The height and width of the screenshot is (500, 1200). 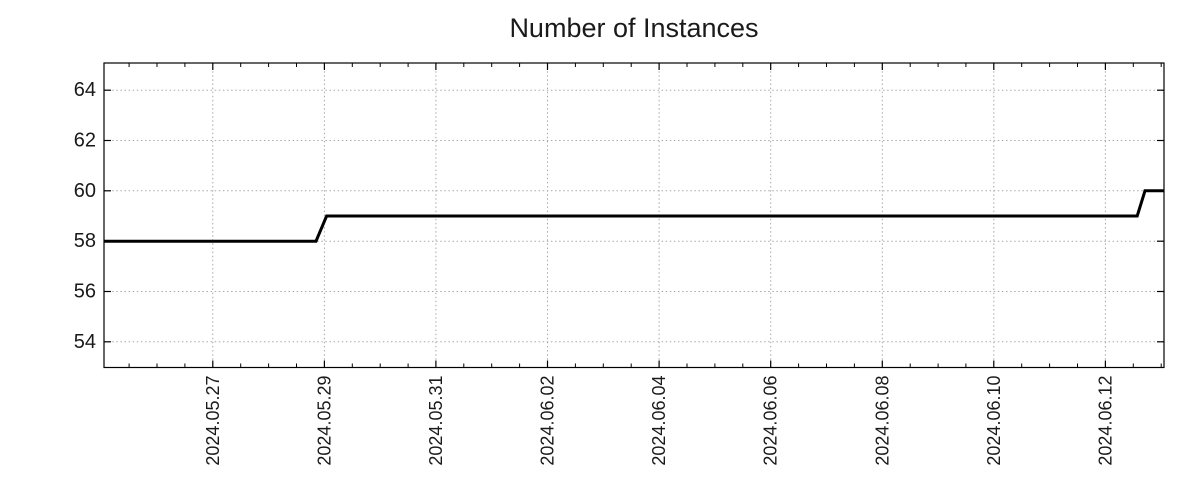 What do you see at coordinates (994, 421) in the screenshot?
I see `x-tick-label: 2024.06.10` at bounding box center [994, 421].